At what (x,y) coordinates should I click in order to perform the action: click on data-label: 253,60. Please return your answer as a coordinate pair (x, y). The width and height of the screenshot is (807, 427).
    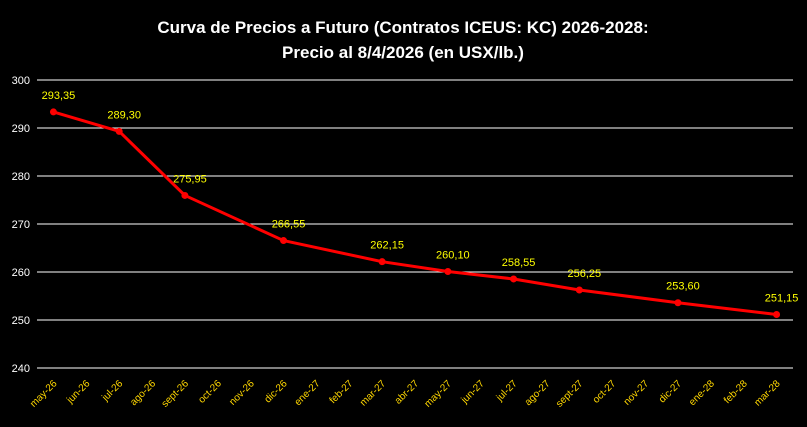
    Looking at the image, I should click on (683, 287).